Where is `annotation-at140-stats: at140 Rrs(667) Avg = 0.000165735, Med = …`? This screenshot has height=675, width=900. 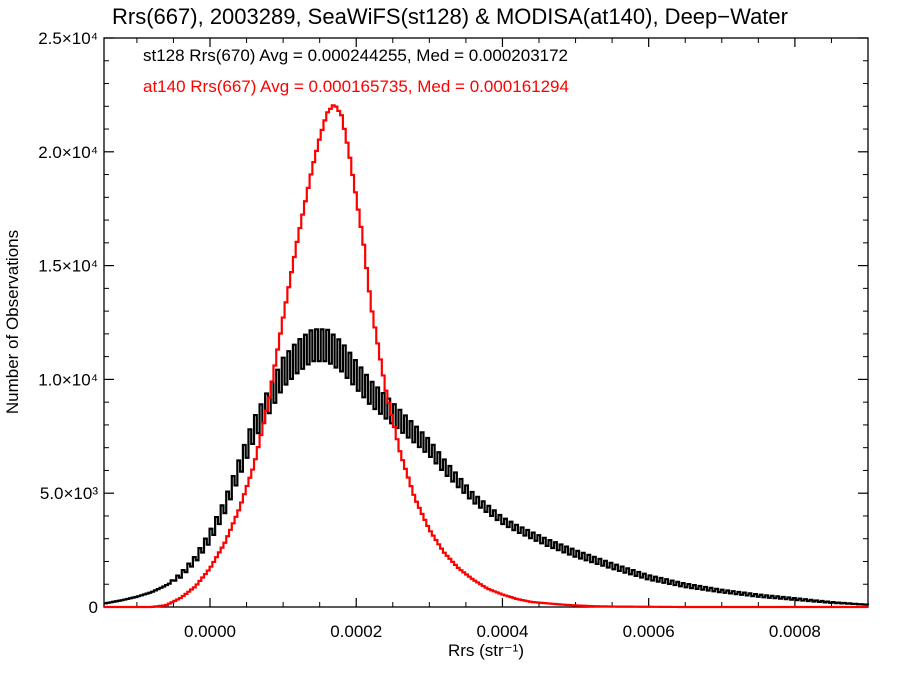
annotation-at140-stats: at140 Rrs(667) Avg = 0.000165735, Med = … is located at coordinates (356, 86).